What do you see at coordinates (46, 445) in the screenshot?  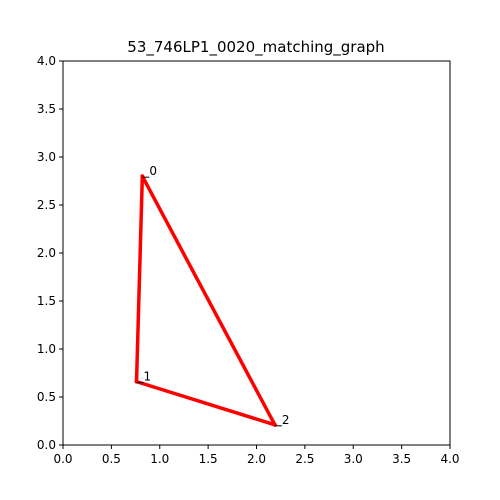 I see `y-tick-label: 0.0` at bounding box center [46, 445].